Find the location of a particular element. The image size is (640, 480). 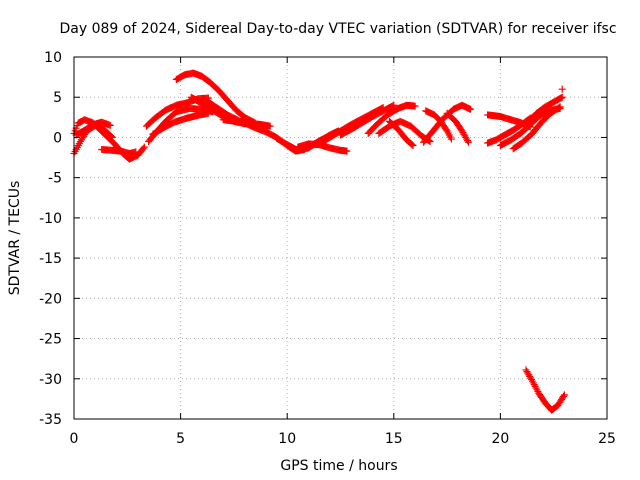

y-tick-label: -25 is located at coordinates (50, 340).